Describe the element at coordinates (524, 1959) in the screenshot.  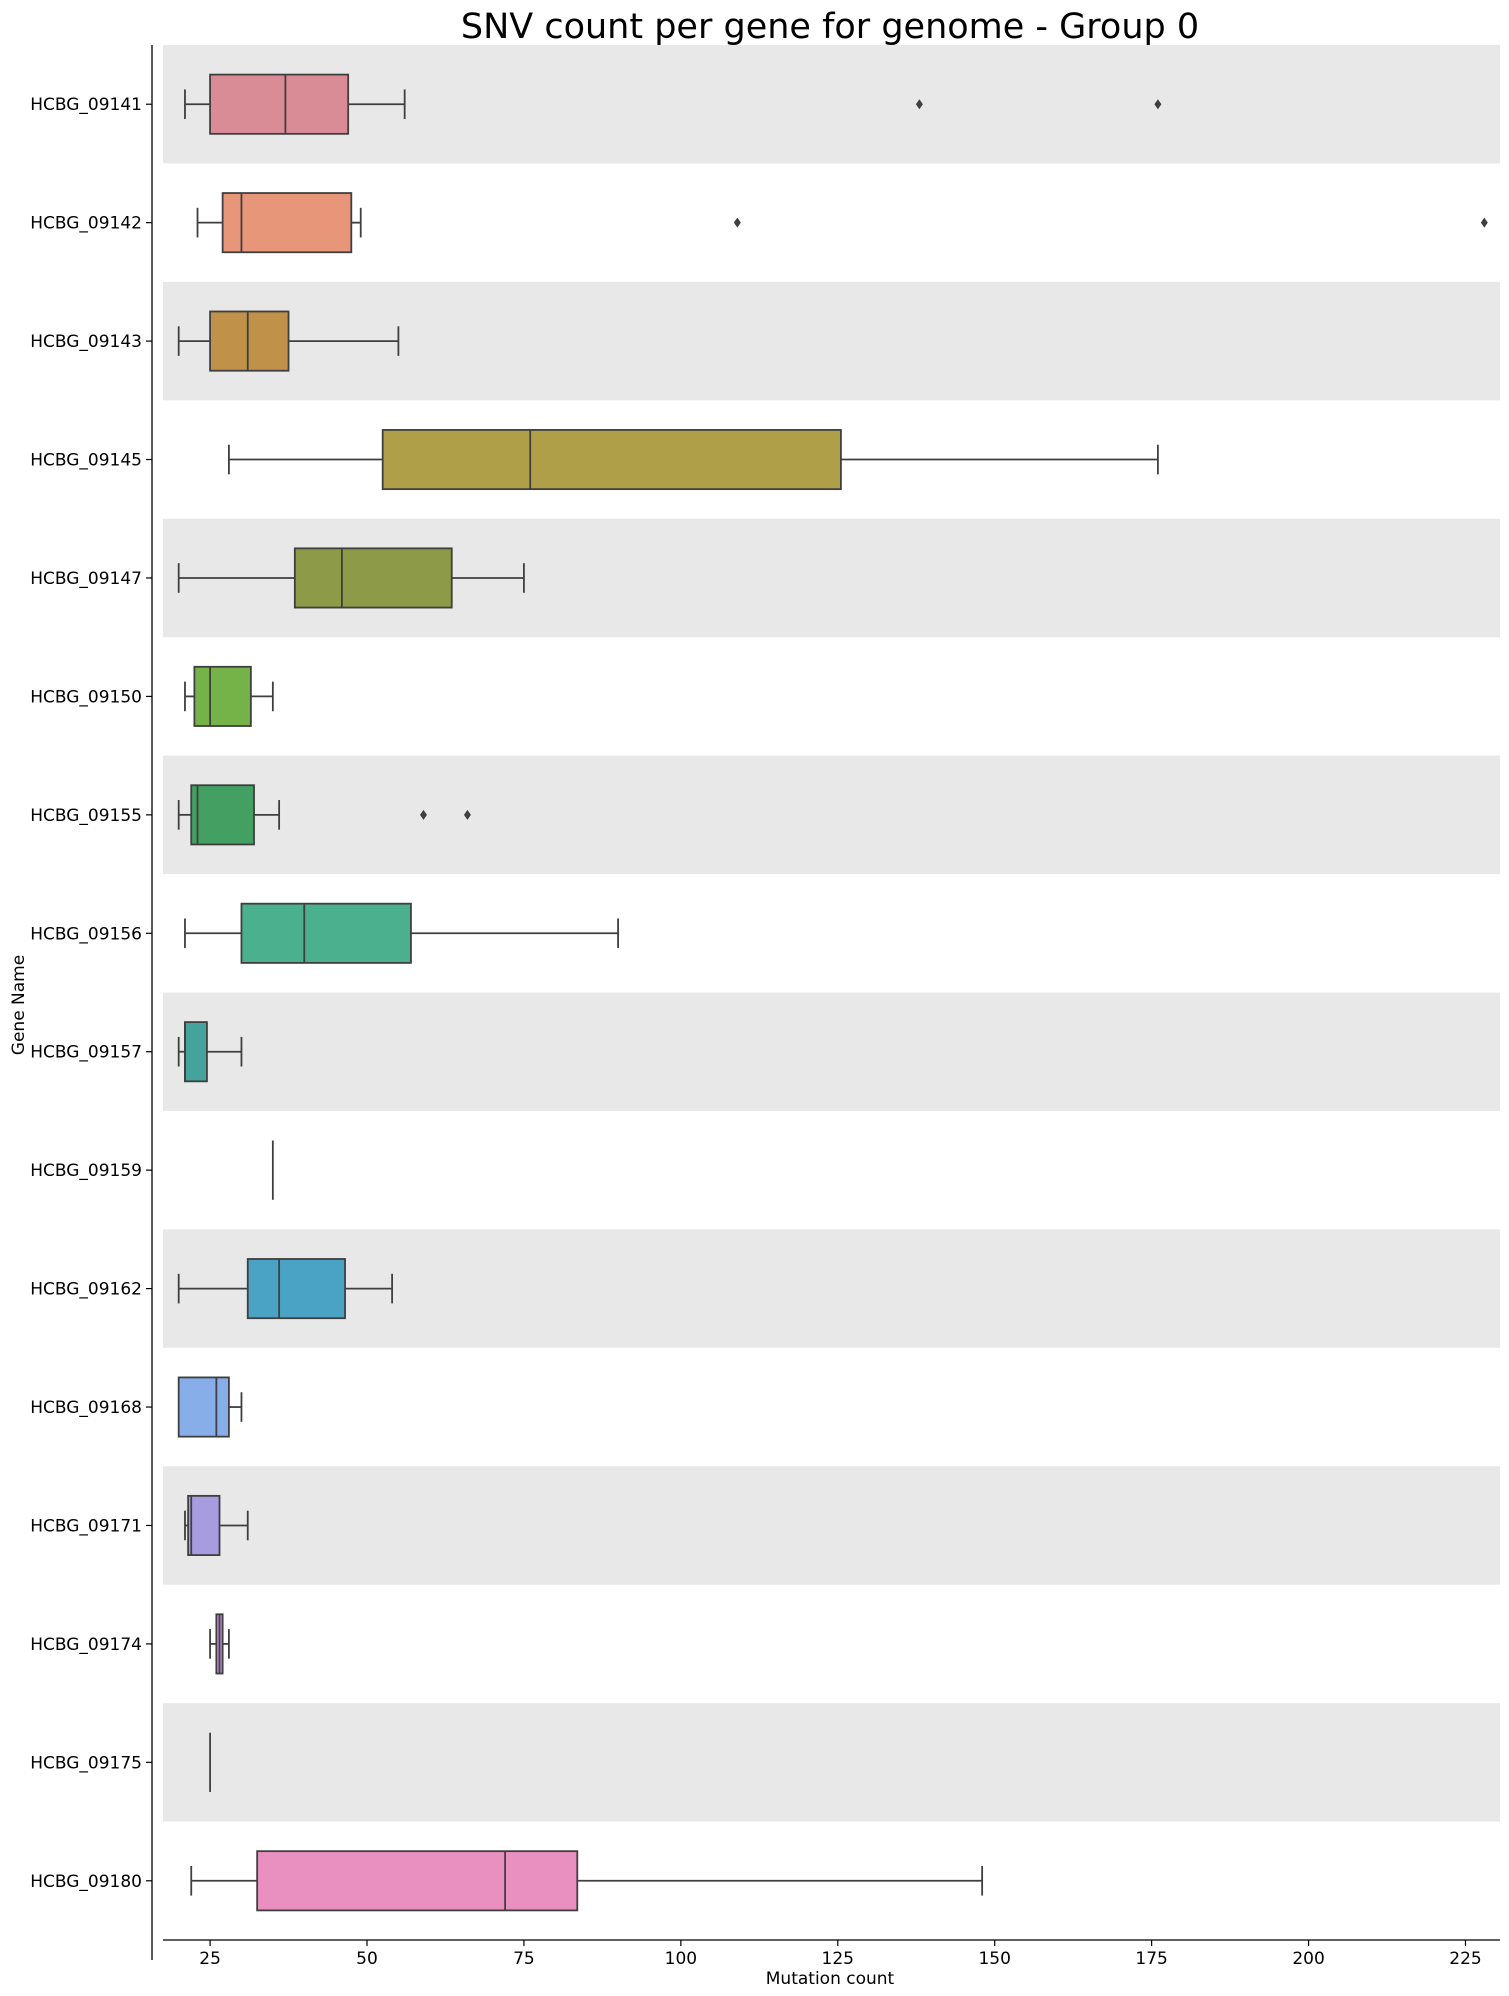
I see `x-tick-label: 75` at that location.